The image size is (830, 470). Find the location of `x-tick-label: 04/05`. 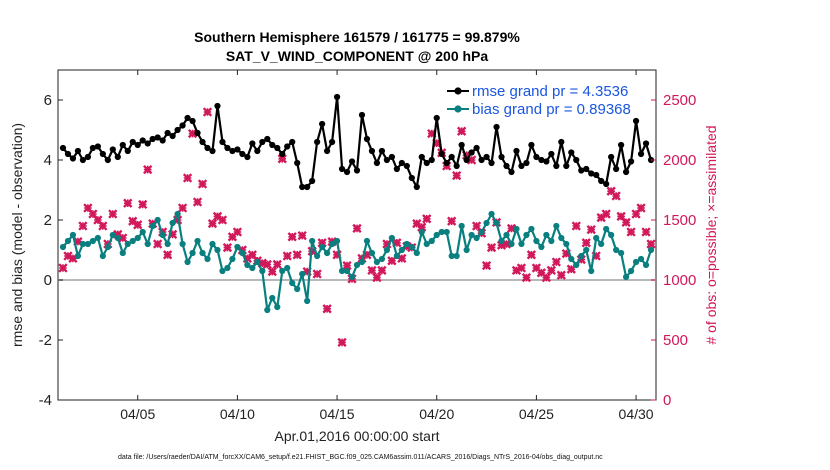

x-tick-label: 04/05 is located at coordinates (137, 414).